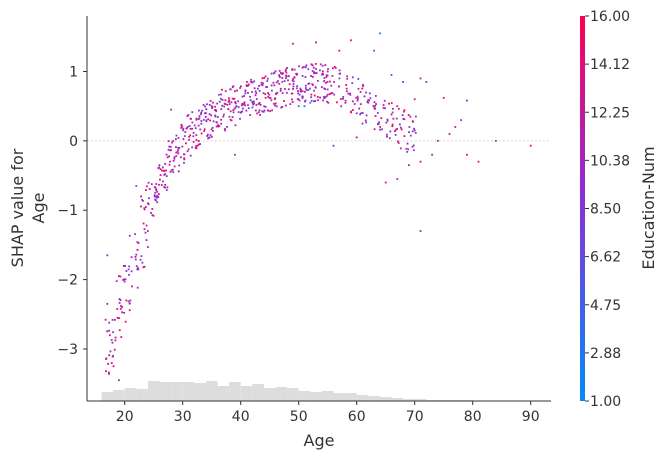 This screenshot has width=667, height=459. What do you see at coordinates (605, 402) in the screenshot?
I see `colorbar-tick-label: 1.00` at bounding box center [605, 402].